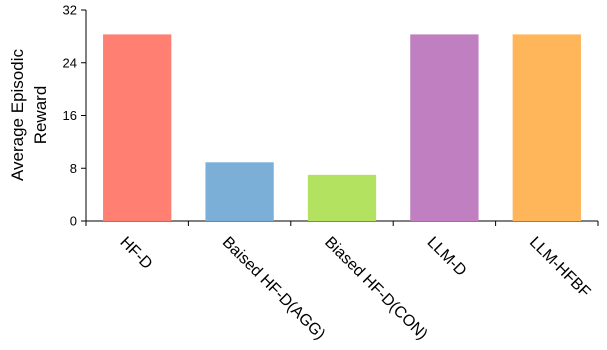 This screenshot has width=607, height=350. Describe the element at coordinates (273, 288) in the screenshot. I see `x-tick-label: Baised HF-D(AGG)` at that location.